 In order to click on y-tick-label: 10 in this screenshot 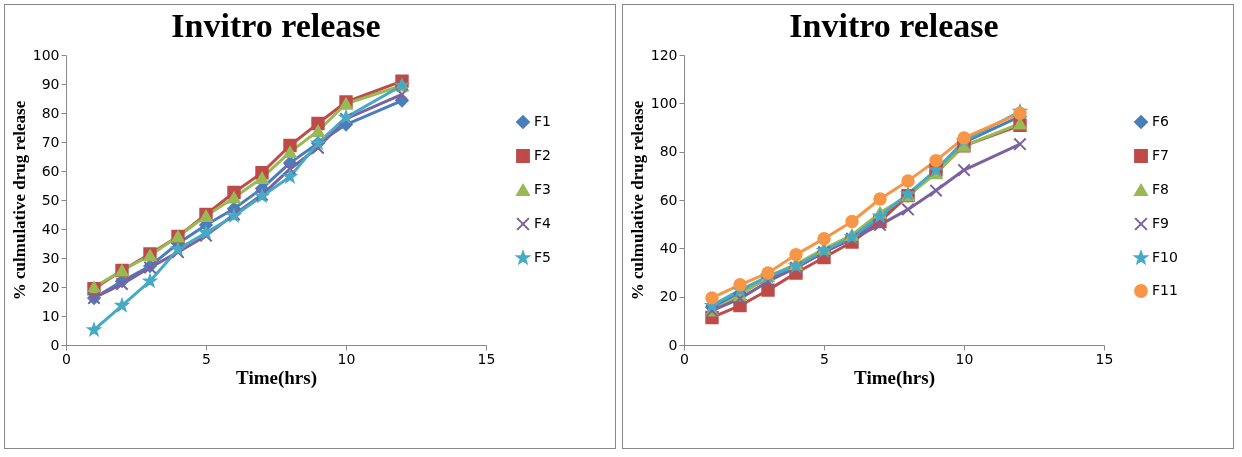, I will do `click(50, 315)`.